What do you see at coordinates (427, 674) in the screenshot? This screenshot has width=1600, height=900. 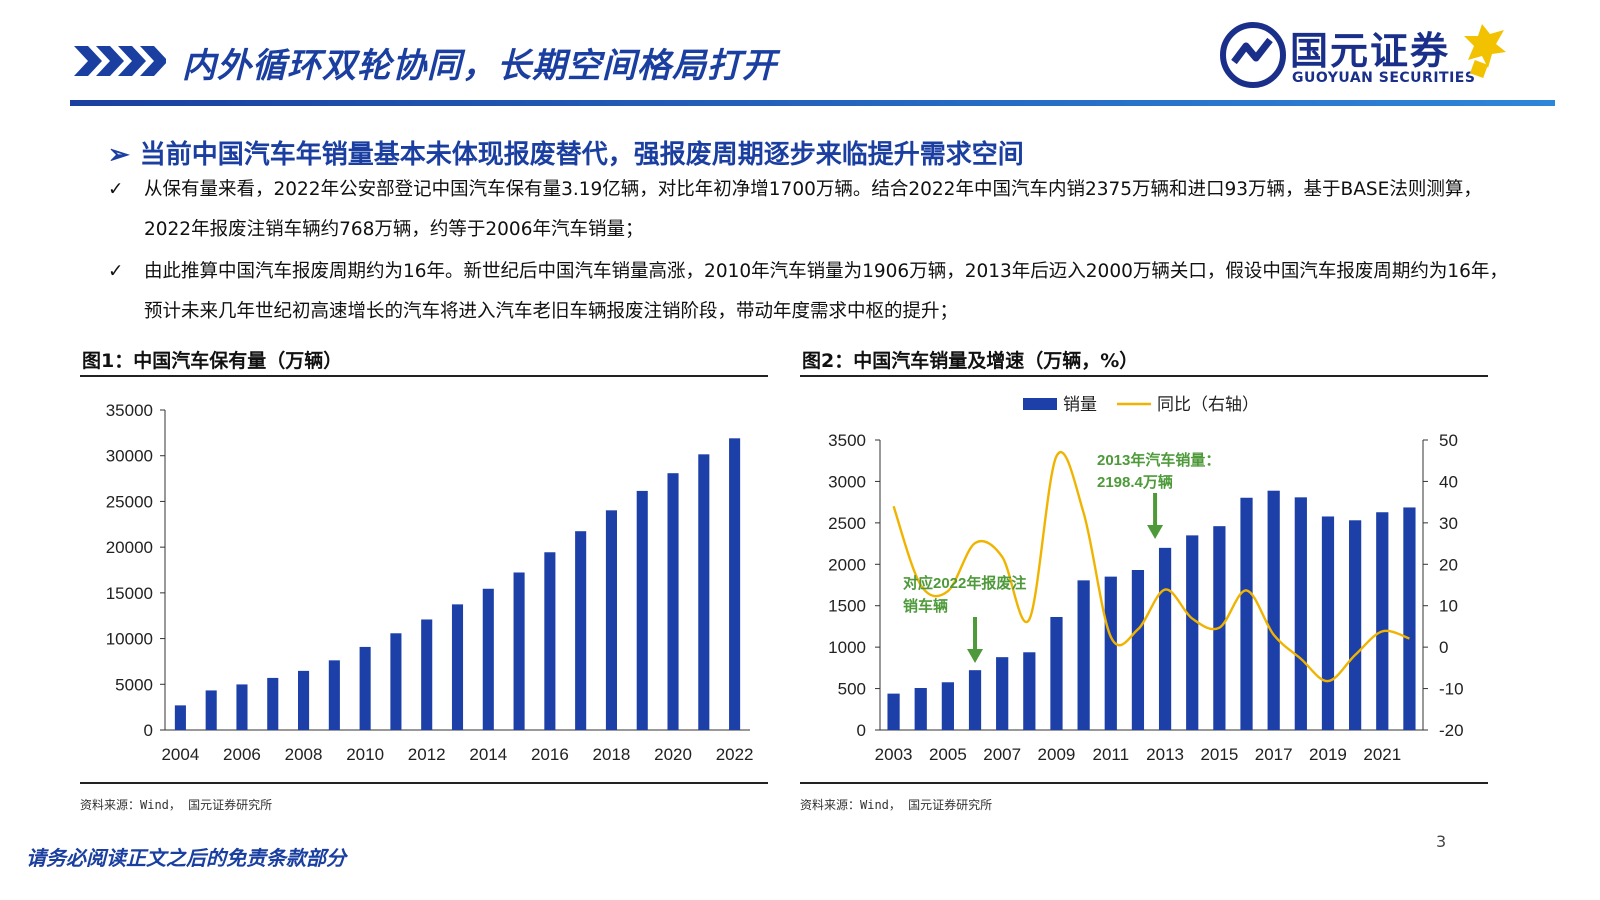 I see `bar-2012` at bounding box center [427, 674].